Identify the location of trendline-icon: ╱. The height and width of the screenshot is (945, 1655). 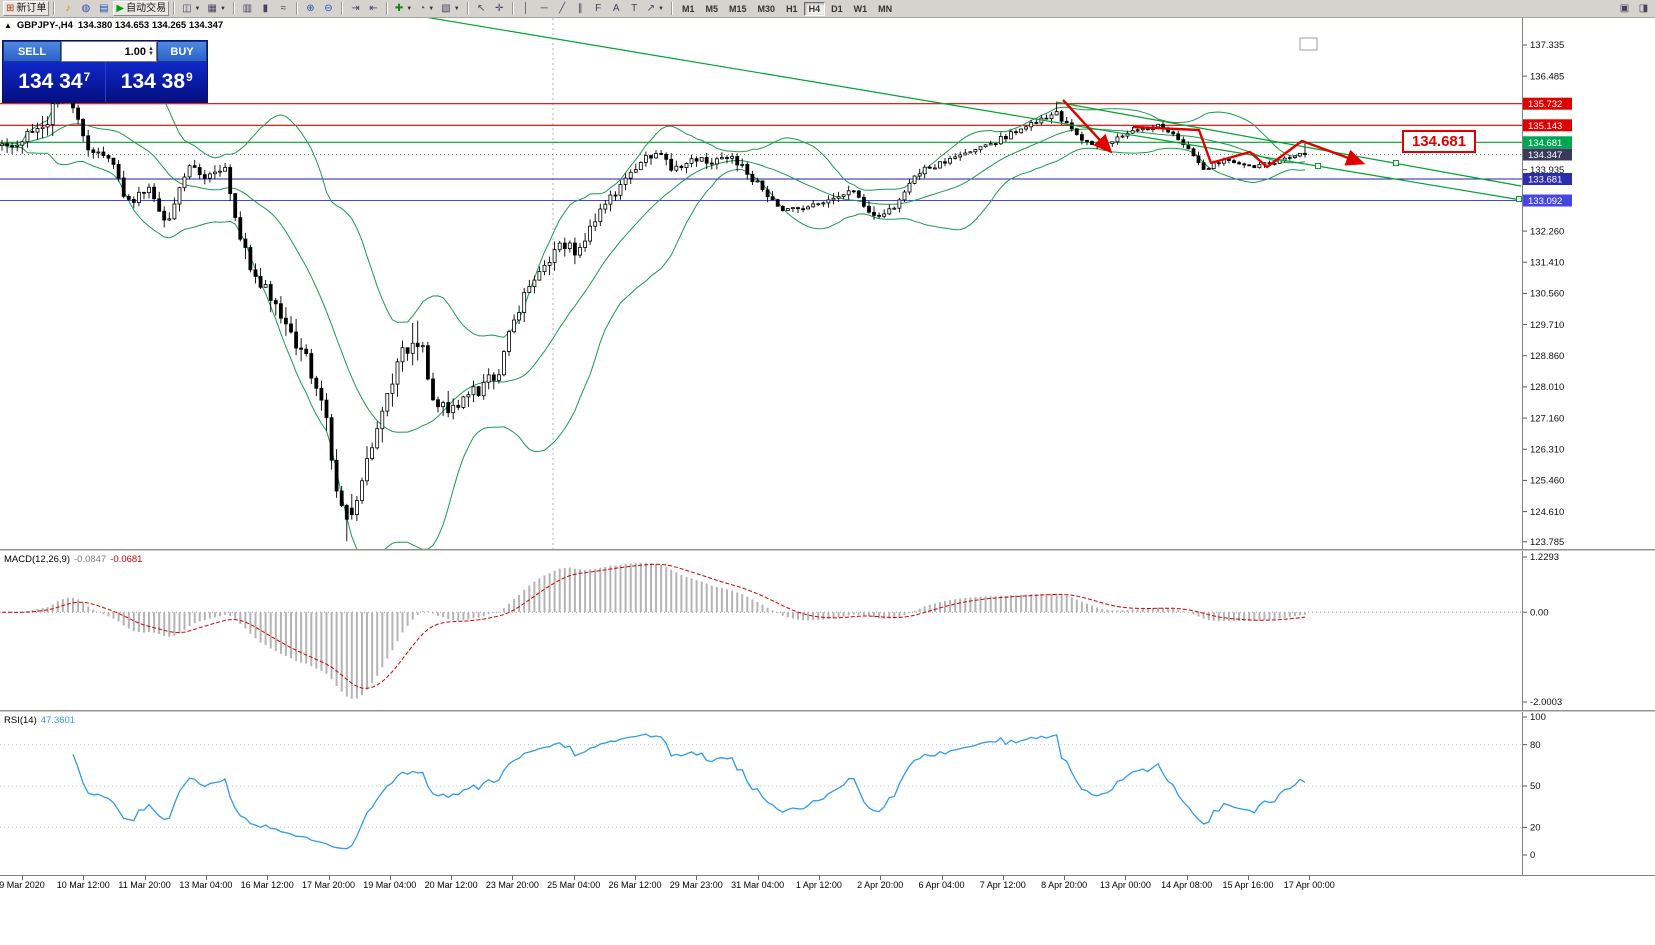
(562, 8).